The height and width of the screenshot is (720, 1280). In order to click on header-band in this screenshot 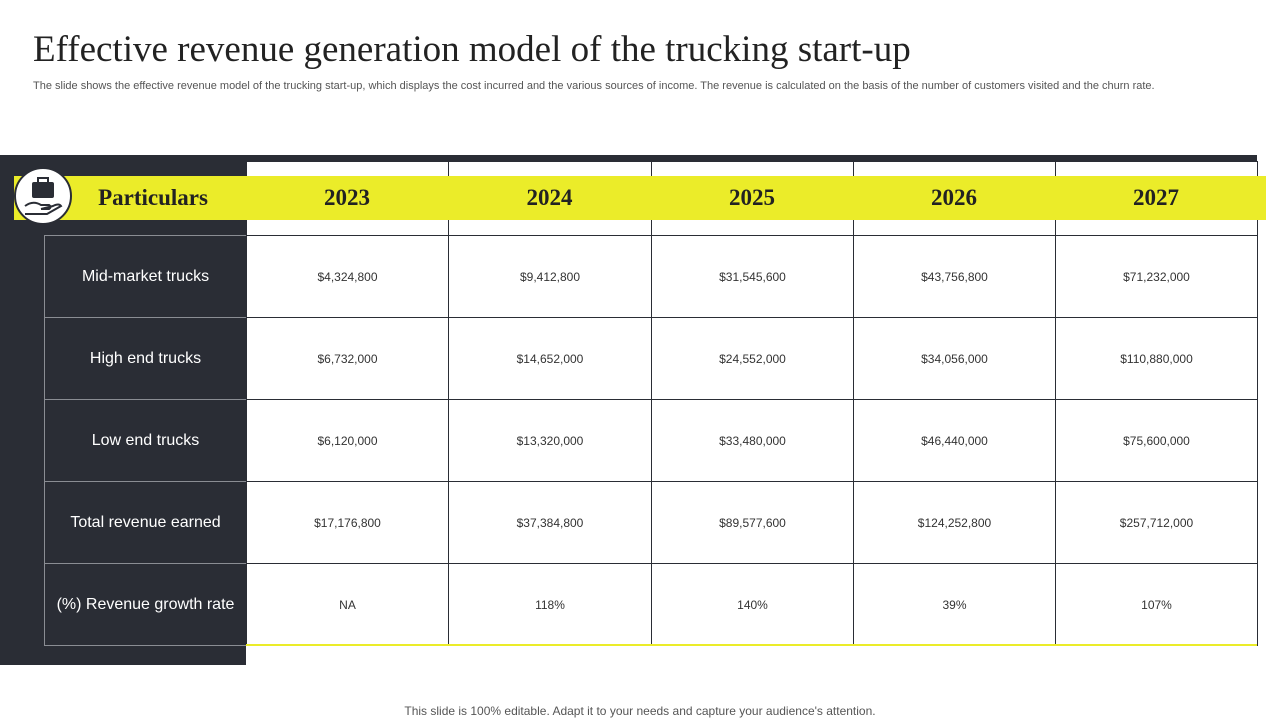, I will do `click(640, 198)`.